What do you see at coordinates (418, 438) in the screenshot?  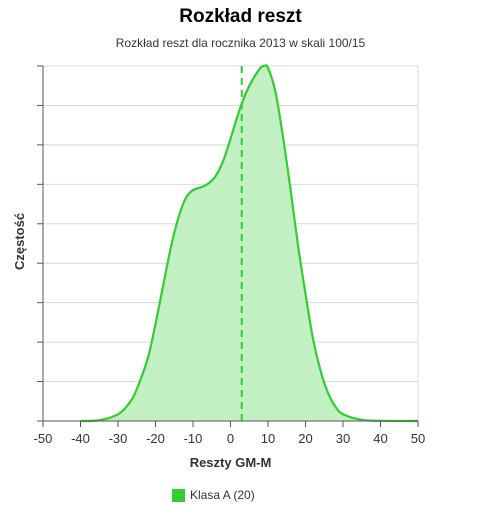 I see `x-tick-label: 50` at bounding box center [418, 438].